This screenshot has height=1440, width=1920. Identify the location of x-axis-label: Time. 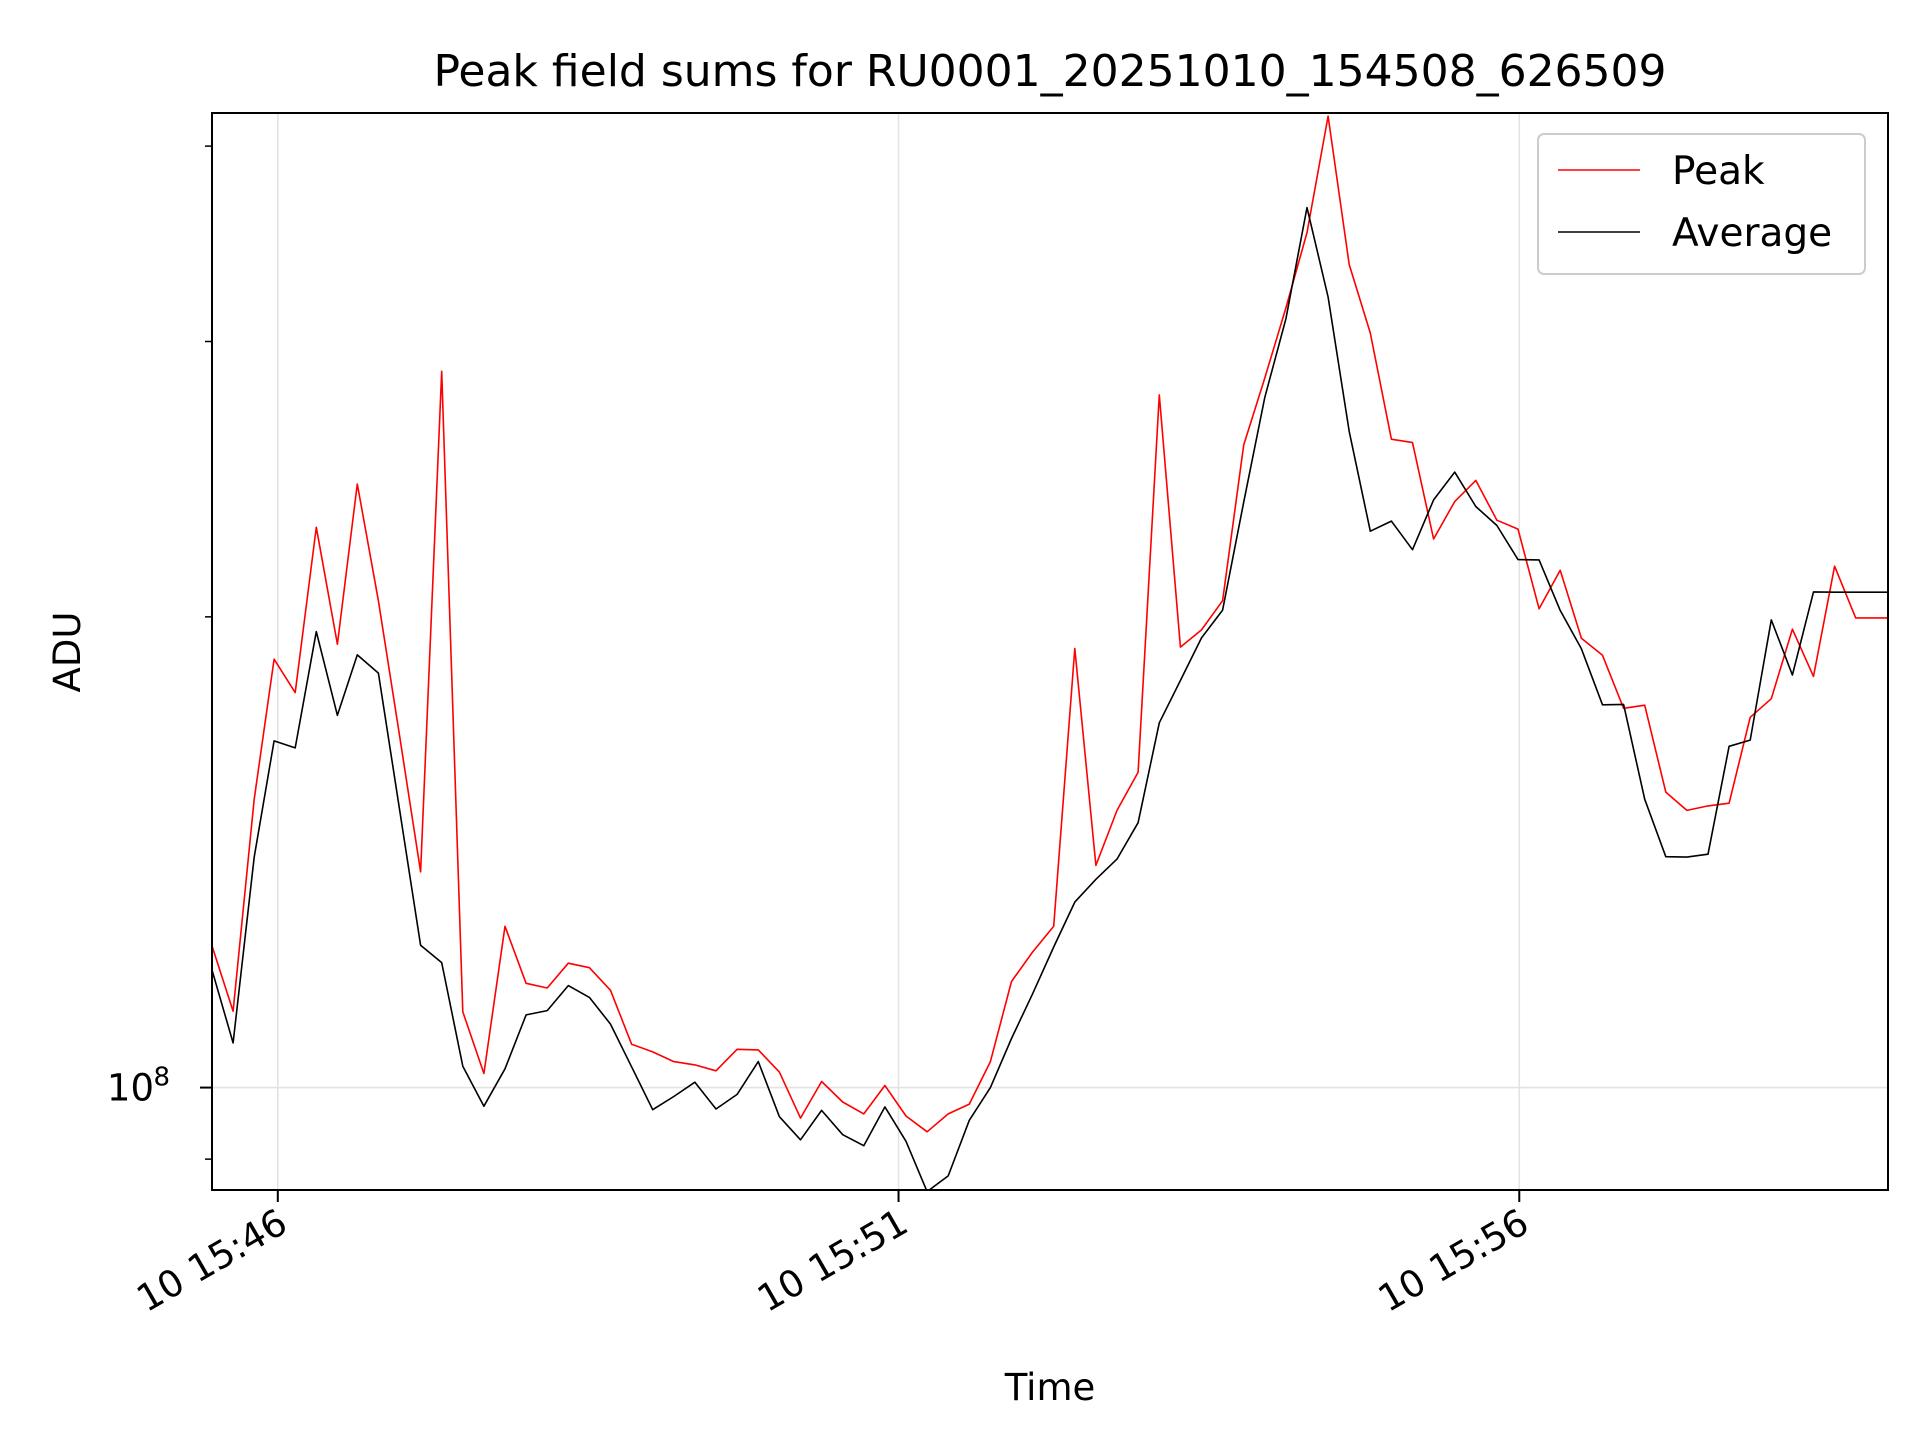
(1050, 1387).